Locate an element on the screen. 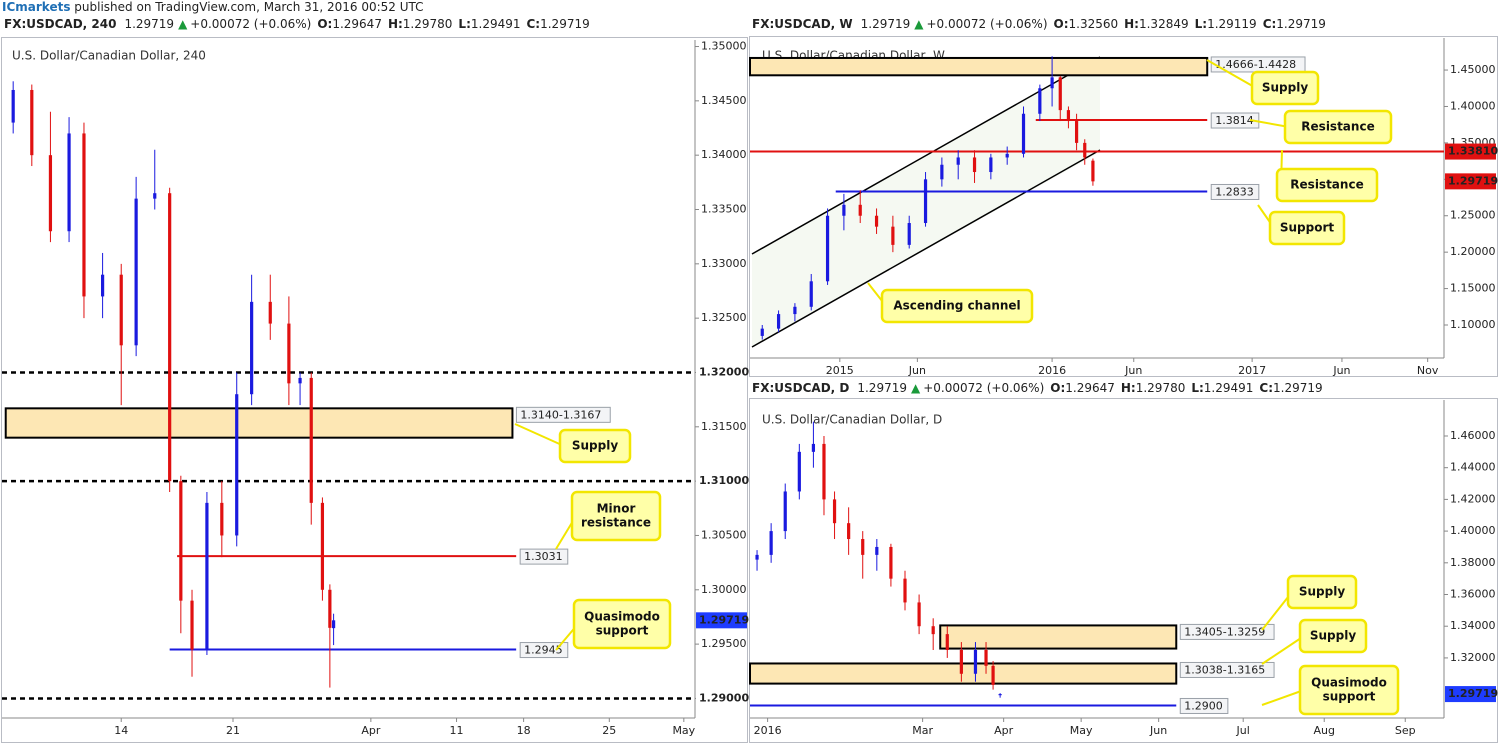  last-price: 1.29719 is located at coordinates (886, 24).